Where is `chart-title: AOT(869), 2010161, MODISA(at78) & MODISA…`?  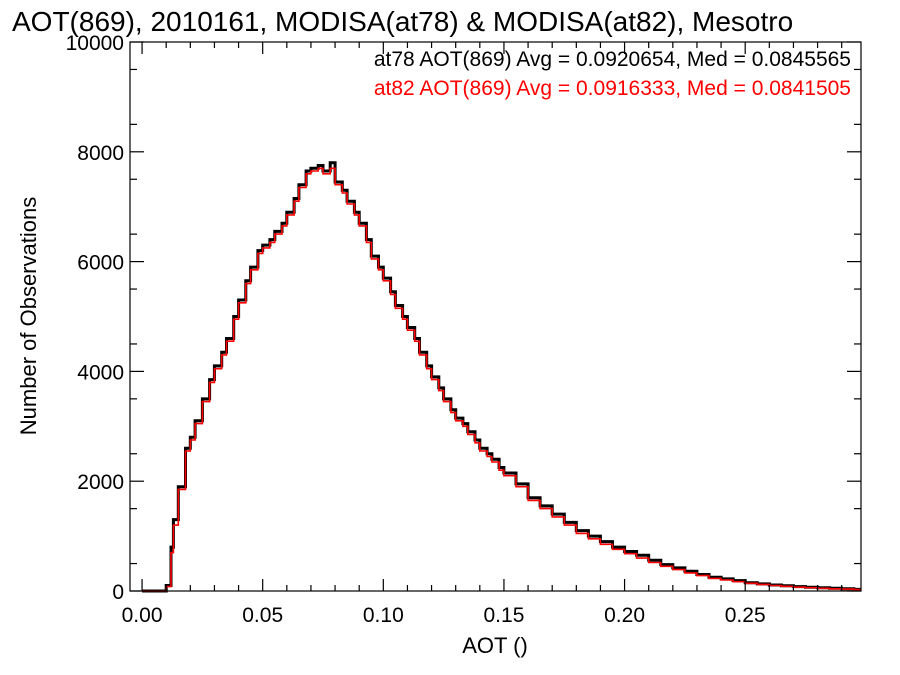
chart-title: AOT(869), 2010161, MODISA(at78) & MODISA… is located at coordinates (402, 21).